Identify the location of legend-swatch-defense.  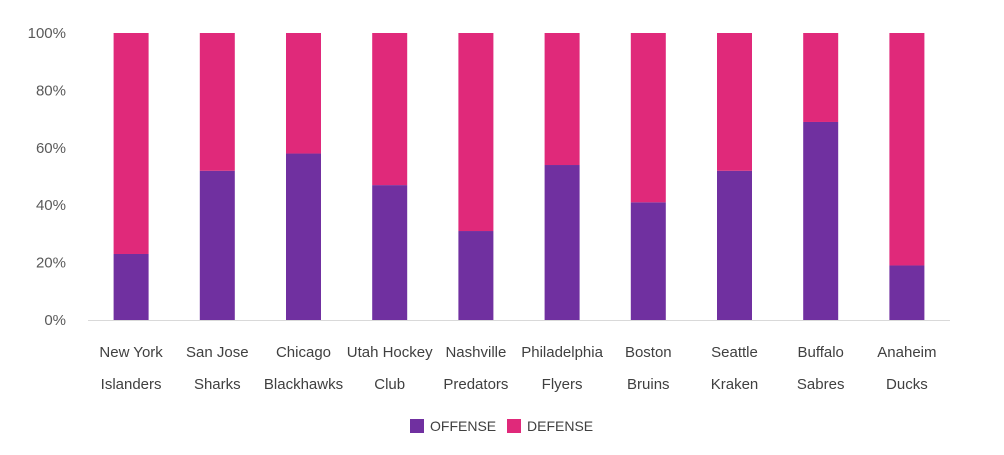
(514, 426).